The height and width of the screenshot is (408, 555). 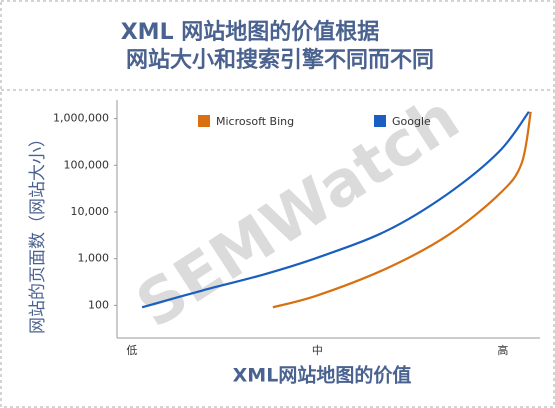 What do you see at coordinates (322, 375) in the screenshot?
I see `x-axis-title: XML网站地图的价值` at bounding box center [322, 375].